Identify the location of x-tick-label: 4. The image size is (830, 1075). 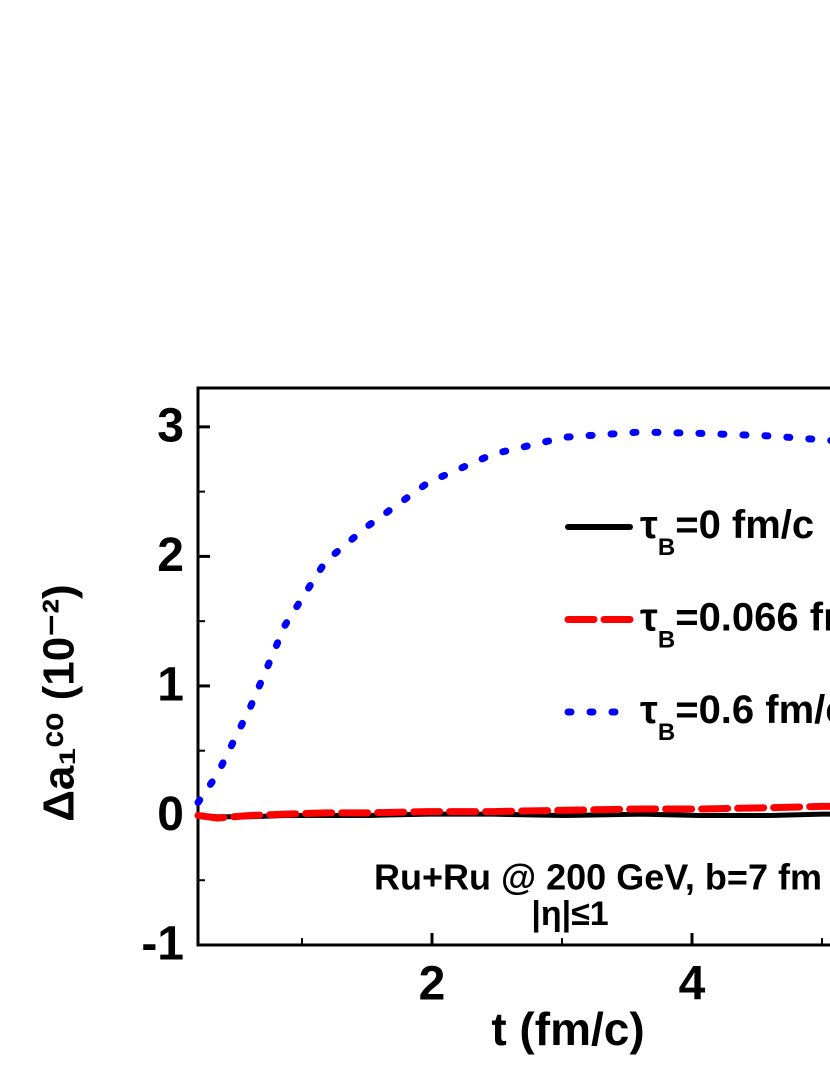
(692, 984).